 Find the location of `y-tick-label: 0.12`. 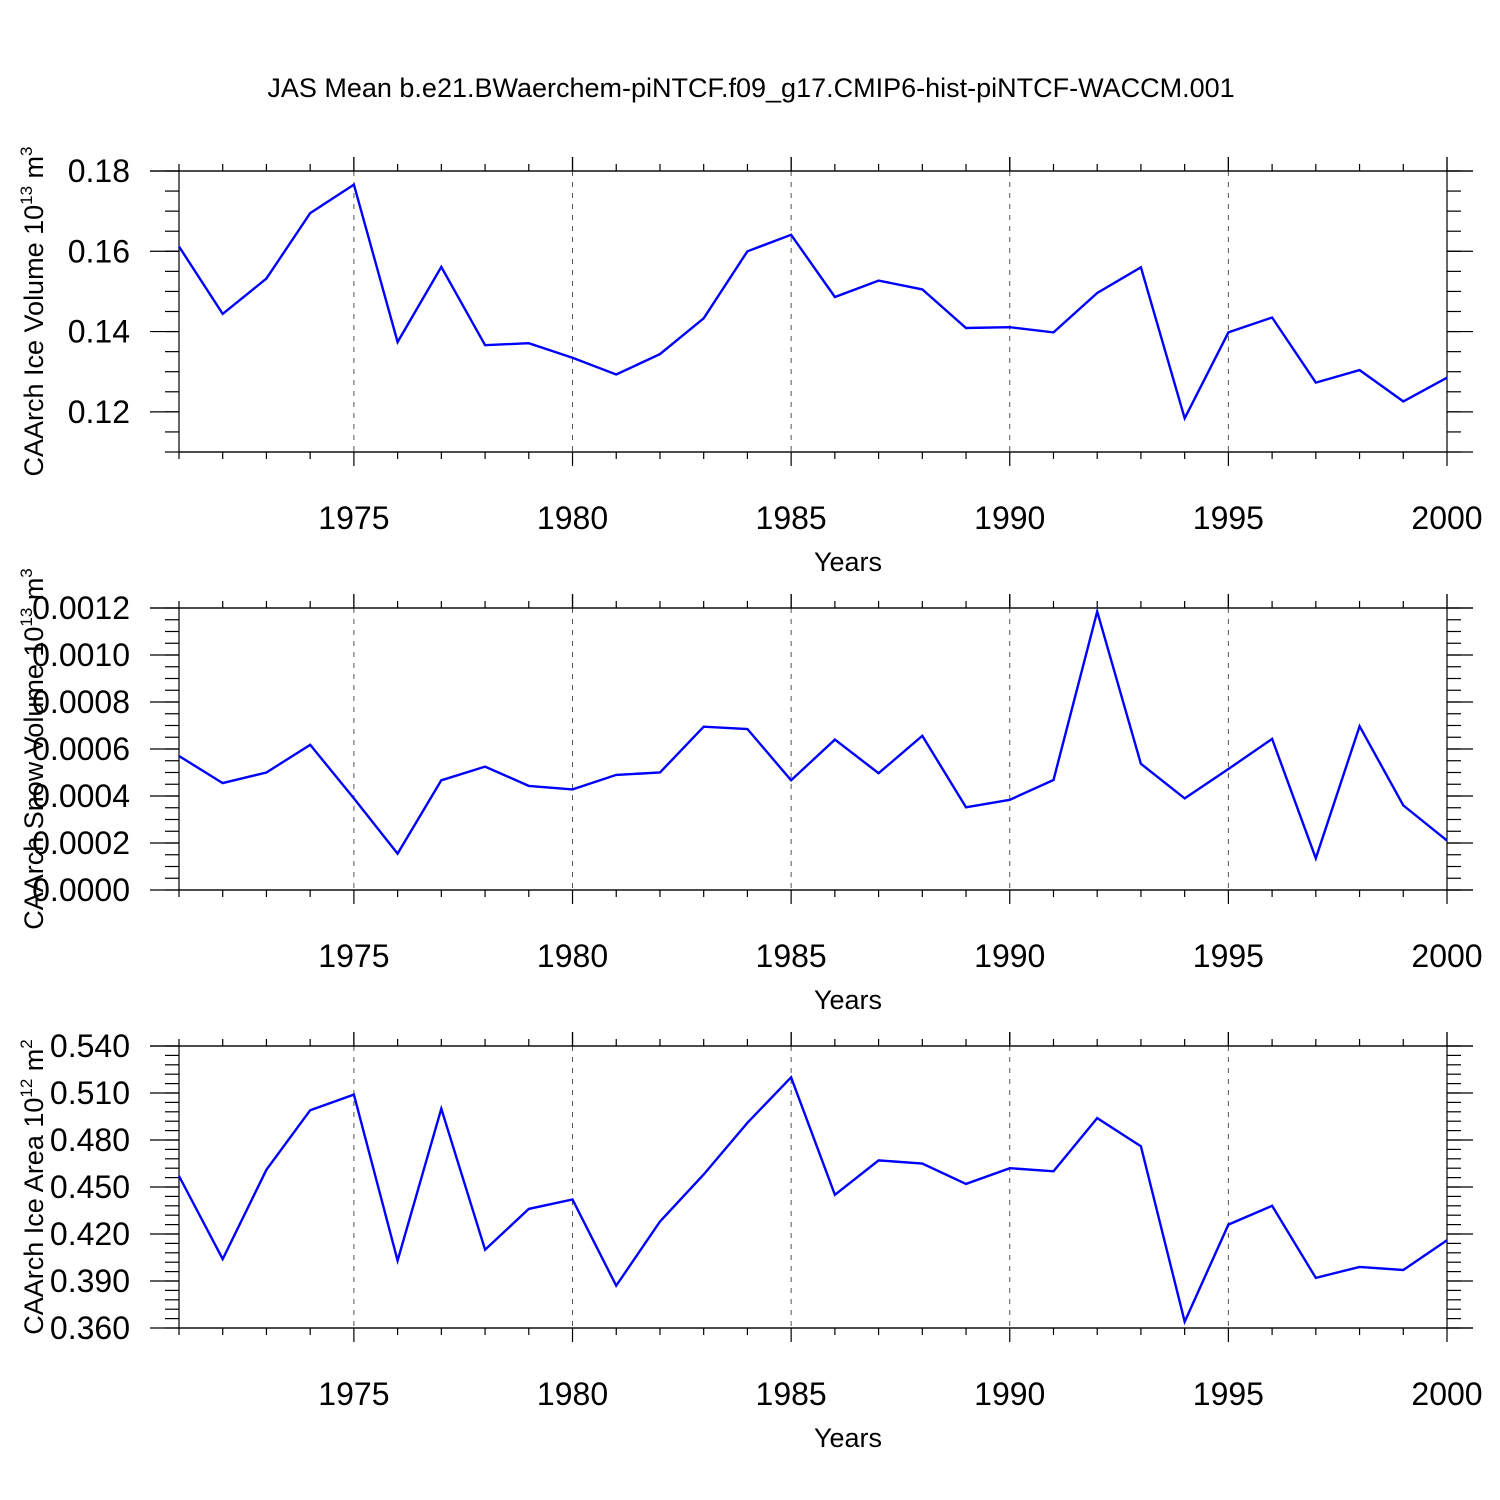

y-tick-label: 0.12 is located at coordinates (99, 412).